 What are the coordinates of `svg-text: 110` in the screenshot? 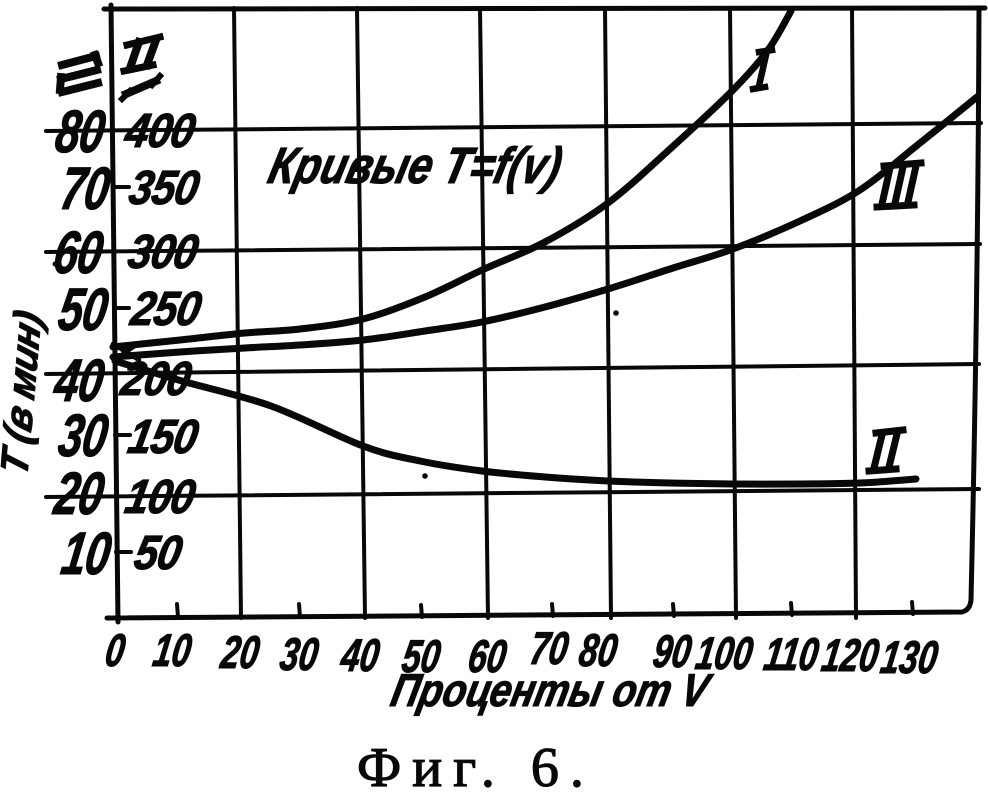 It's located at (792, 654).